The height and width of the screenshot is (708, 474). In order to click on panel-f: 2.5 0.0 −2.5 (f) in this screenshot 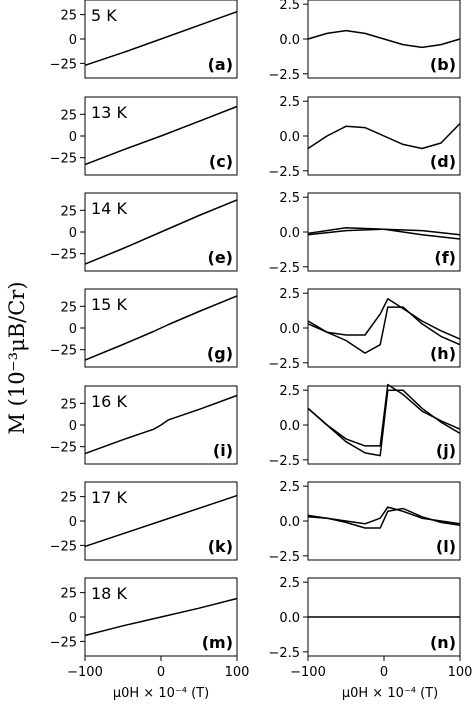, I will do `click(364, 233)`.